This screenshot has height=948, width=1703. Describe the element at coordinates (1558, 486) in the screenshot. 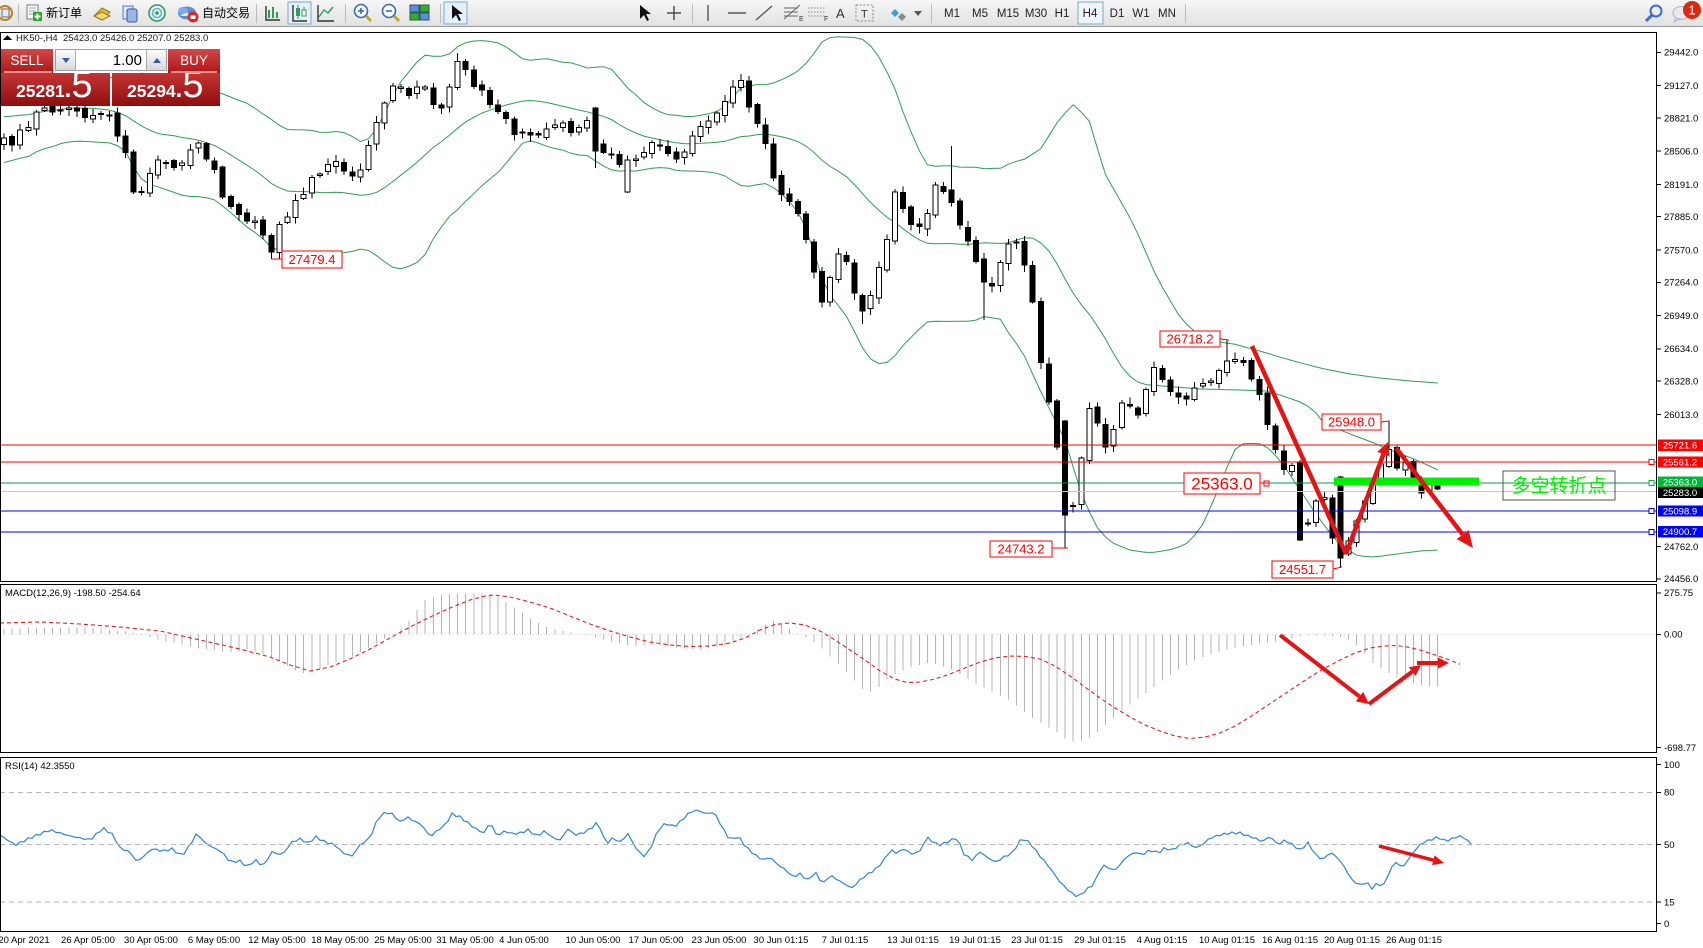

I see `svg-text: 多空转折点` at that location.